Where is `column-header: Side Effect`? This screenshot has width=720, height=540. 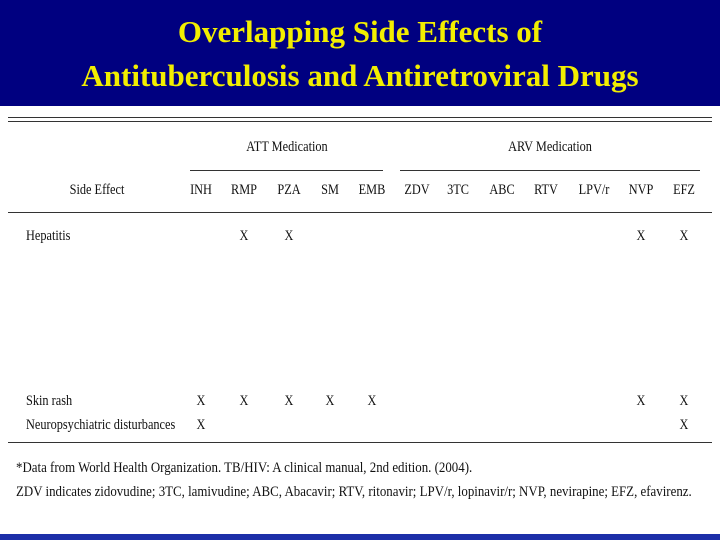
column-header: Side Effect is located at coordinates (97, 190).